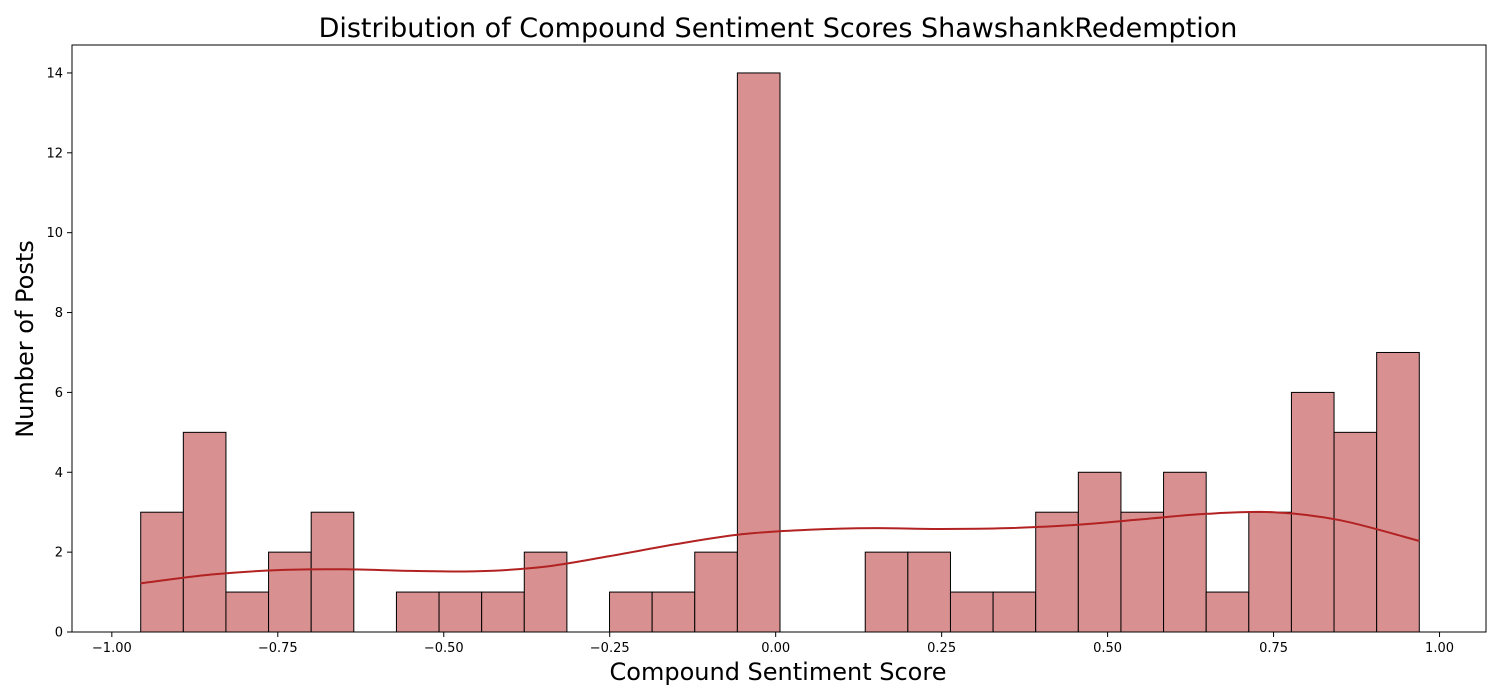 This screenshot has height=700, width=1500. I want to click on y-tick-label: 12, so click(54, 153).